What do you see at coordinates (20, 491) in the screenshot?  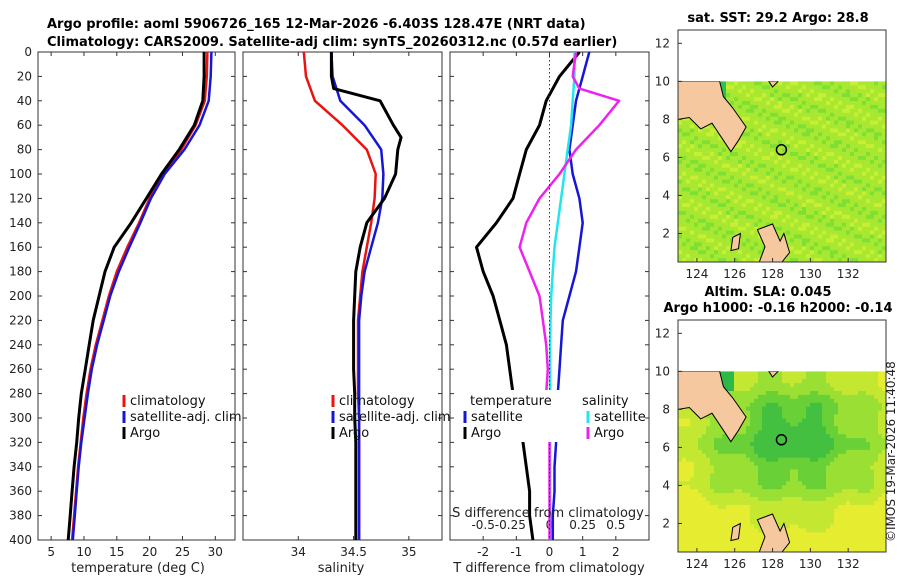 I see `y-tick-label: 360` at bounding box center [20, 491].